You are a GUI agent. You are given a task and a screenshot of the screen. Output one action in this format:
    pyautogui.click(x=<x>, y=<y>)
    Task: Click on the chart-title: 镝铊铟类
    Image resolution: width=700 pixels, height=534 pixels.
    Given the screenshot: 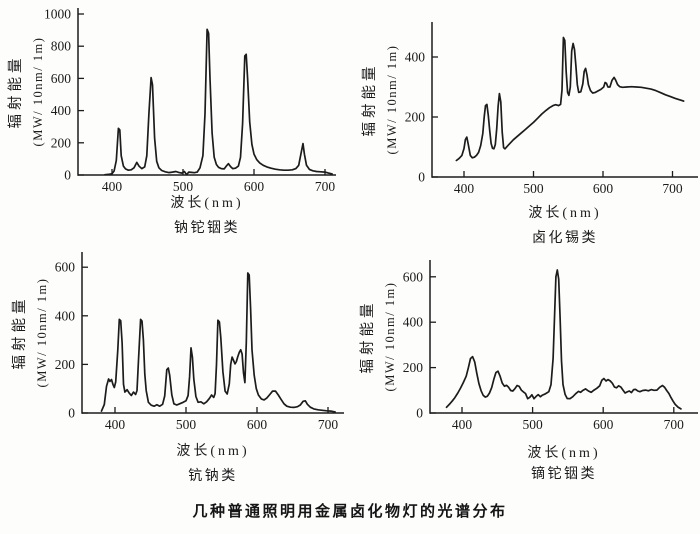 What is the action you would take?
    pyautogui.click(x=564, y=474)
    